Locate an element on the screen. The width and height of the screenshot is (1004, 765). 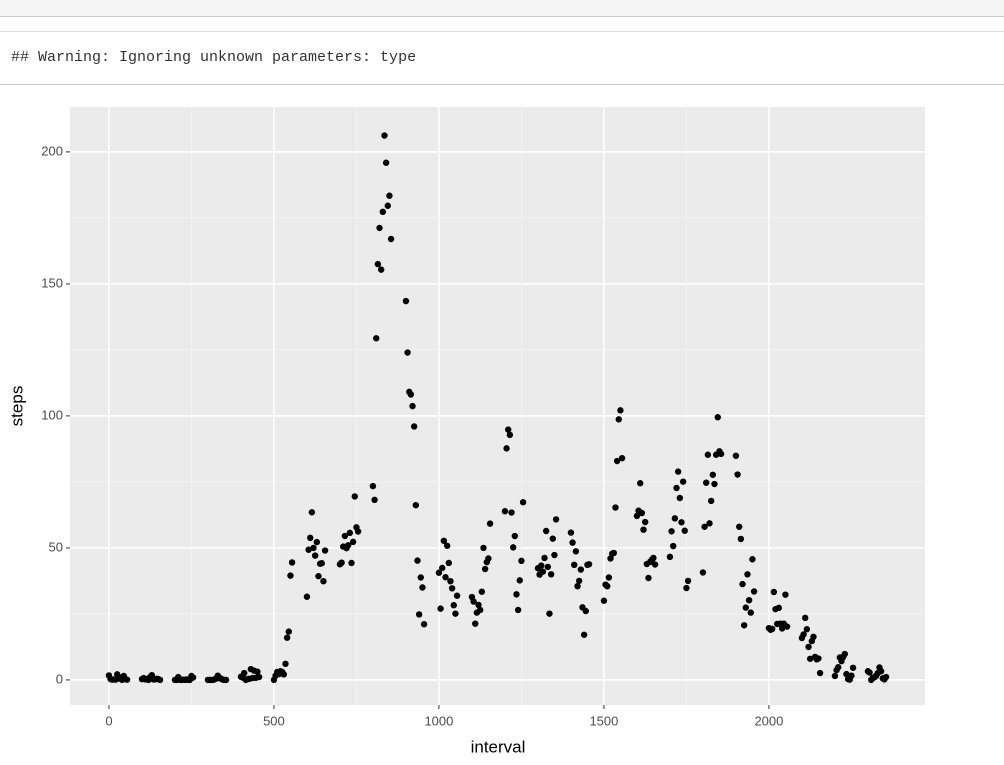
y-tick-label: 150 is located at coordinates (52, 282).